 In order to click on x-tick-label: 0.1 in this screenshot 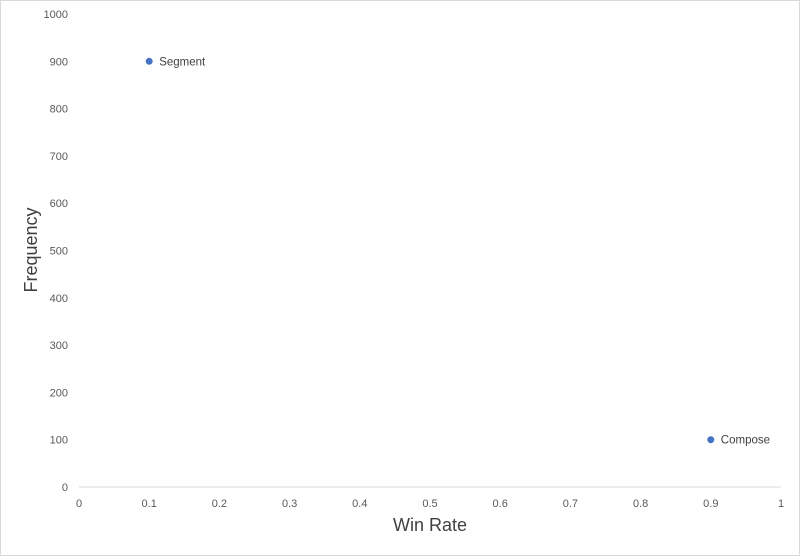, I will do `click(149, 504)`.